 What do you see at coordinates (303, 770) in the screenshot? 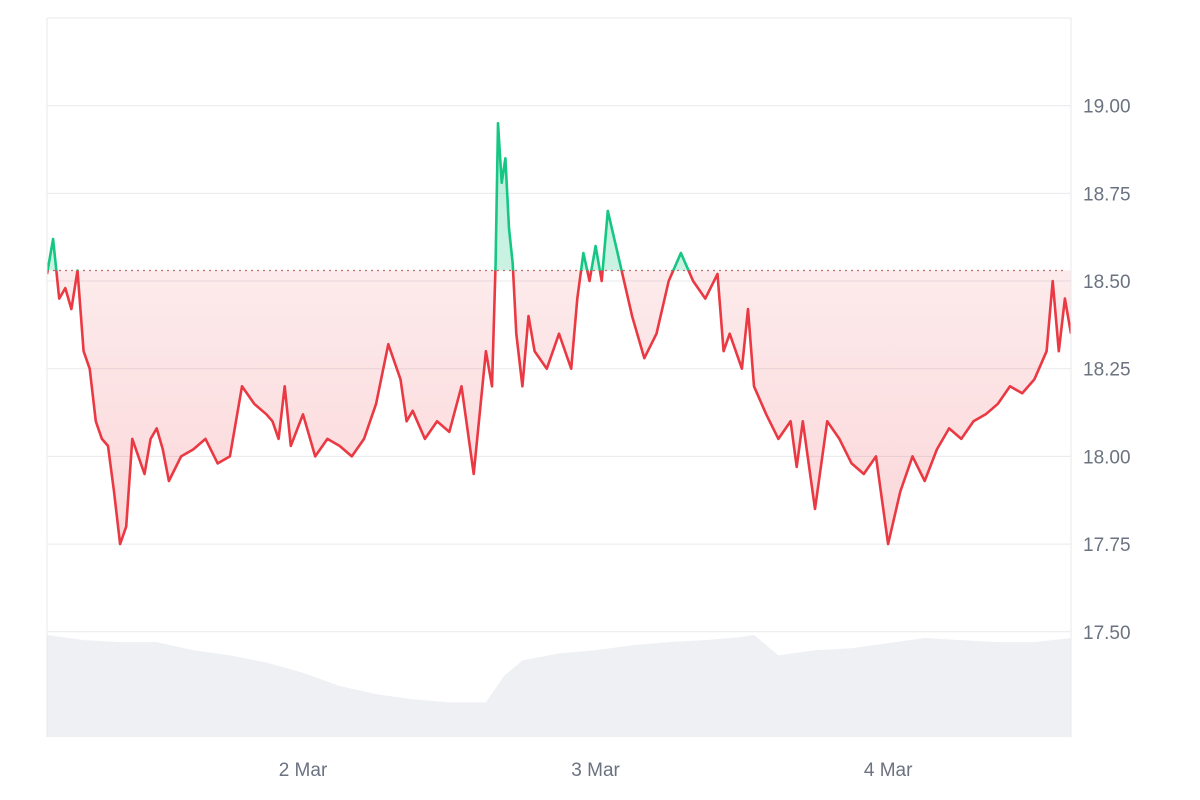
I see `x-tick-label: 2 Mar` at bounding box center [303, 770].